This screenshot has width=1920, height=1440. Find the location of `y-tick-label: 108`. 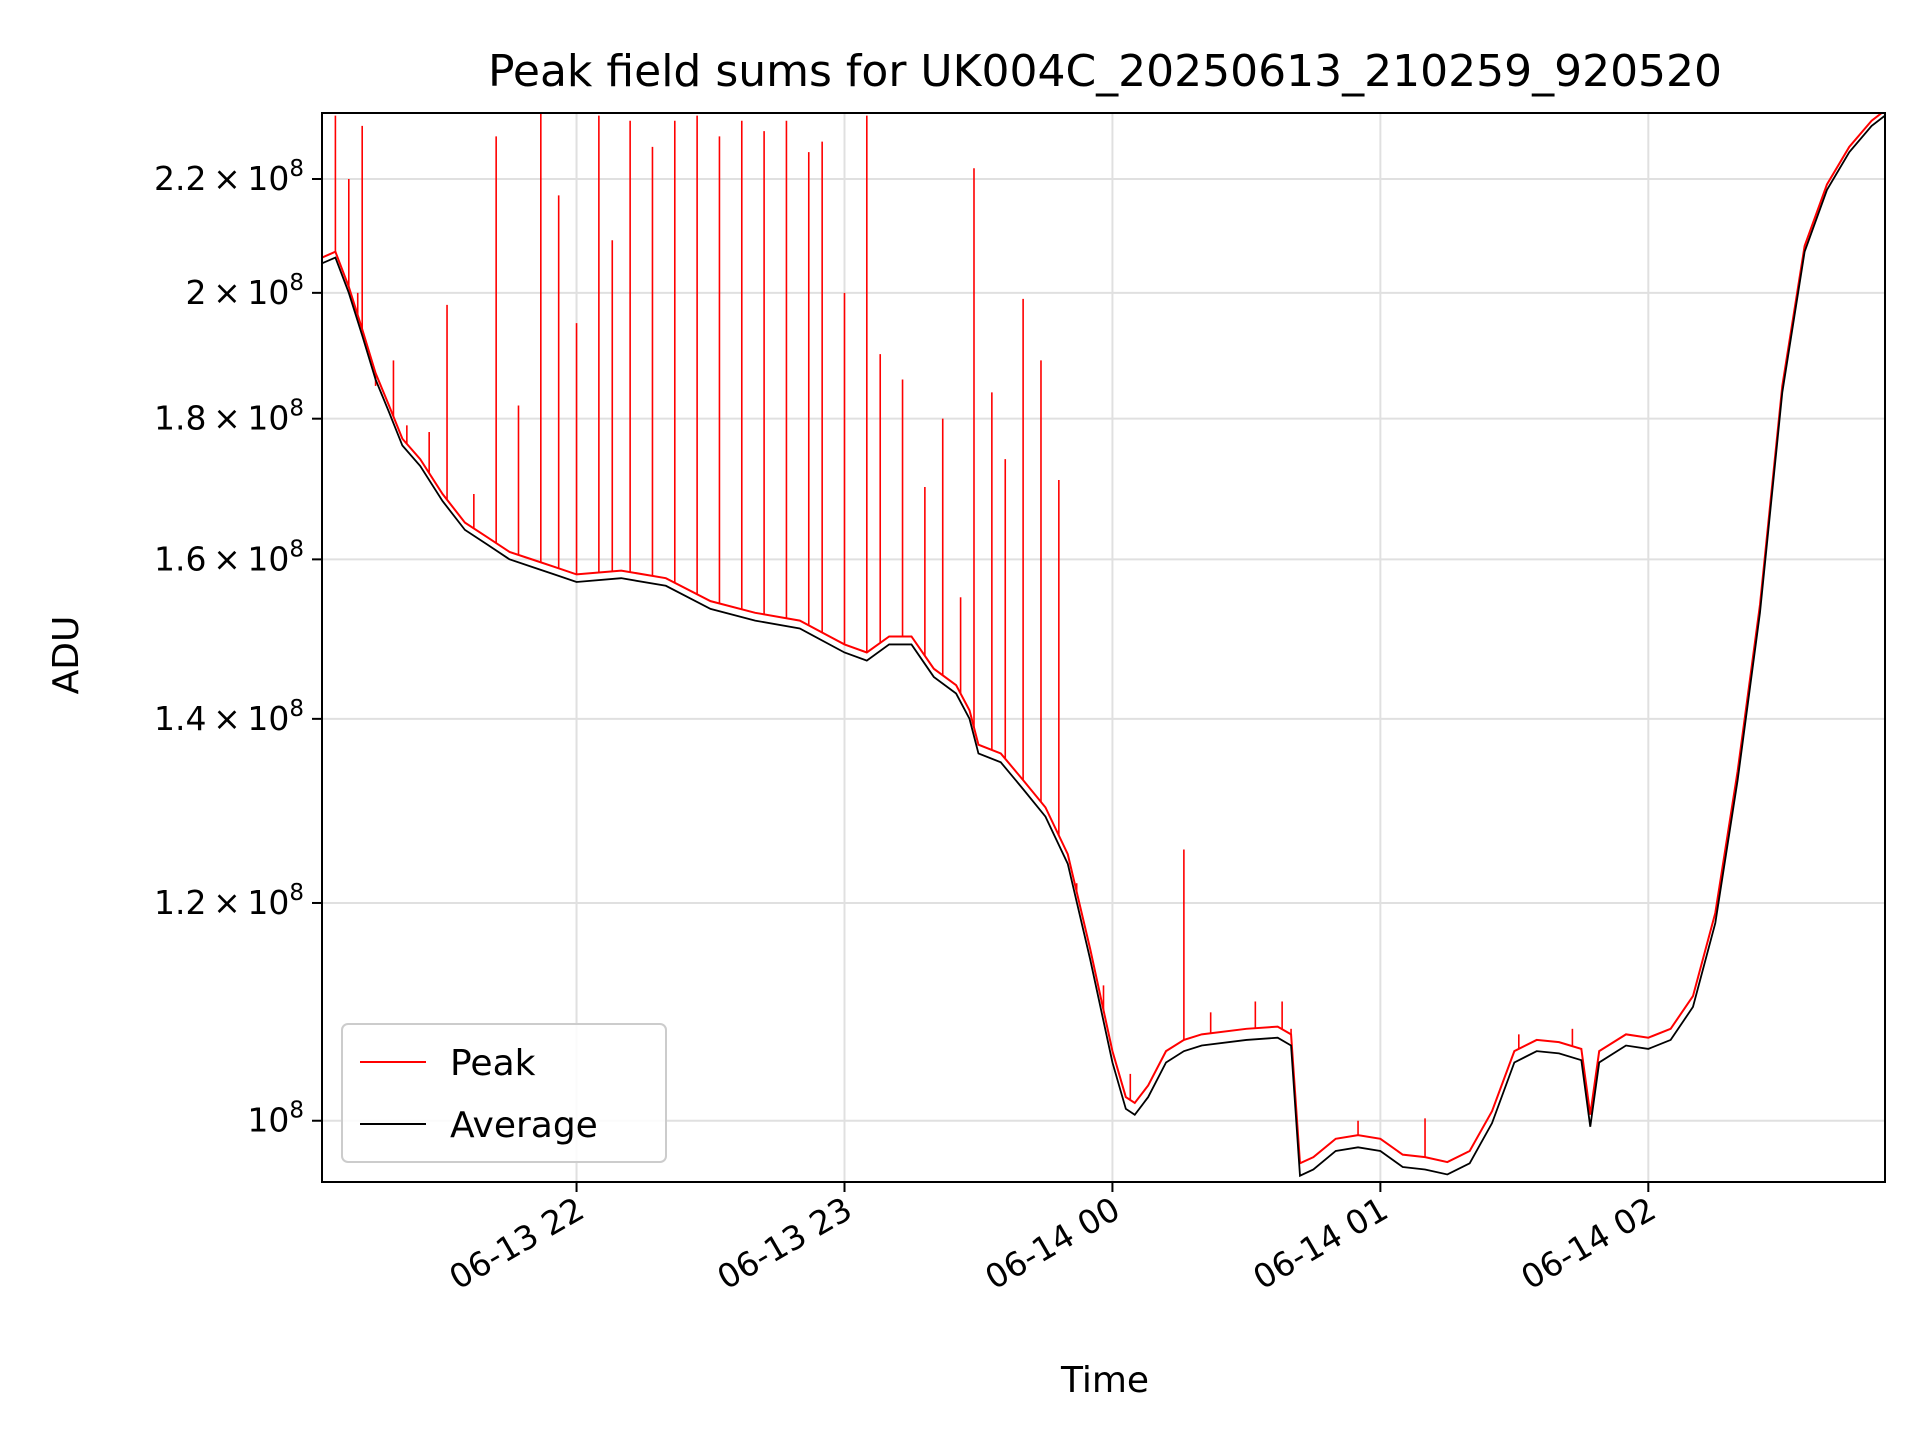

y-tick-label: 108 is located at coordinates (275, 1119).